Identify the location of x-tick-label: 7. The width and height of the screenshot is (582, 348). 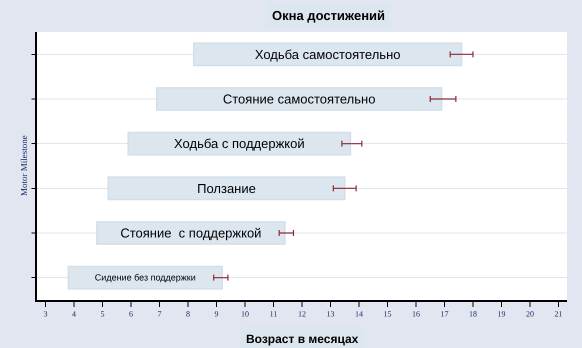
(160, 313).